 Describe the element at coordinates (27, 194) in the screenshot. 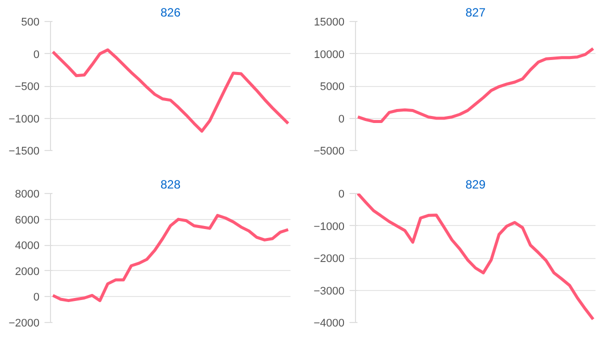

I see `y-tick-label: 8000` at that location.